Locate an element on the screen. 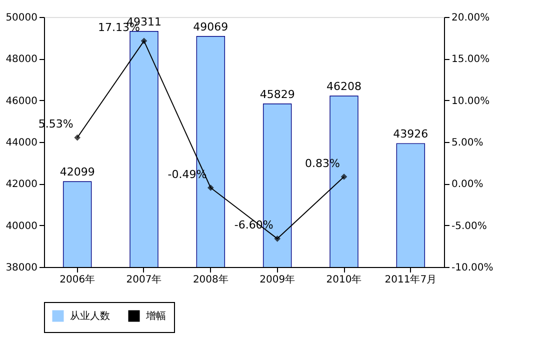 The image size is (557, 357). y-tick-label: 42000 is located at coordinates (22, 184).